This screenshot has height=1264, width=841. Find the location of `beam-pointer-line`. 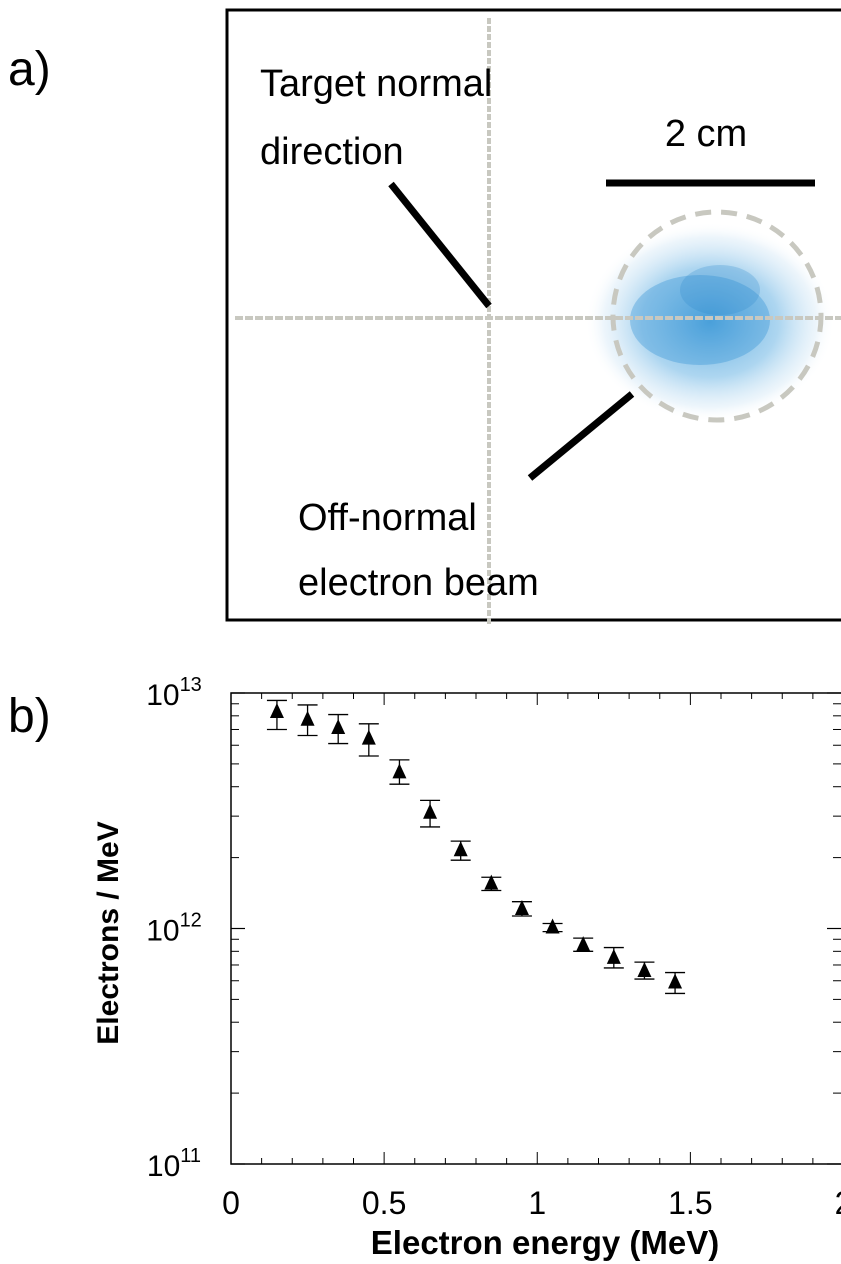

beam-pointer-line is located at coordinates (581, 436).